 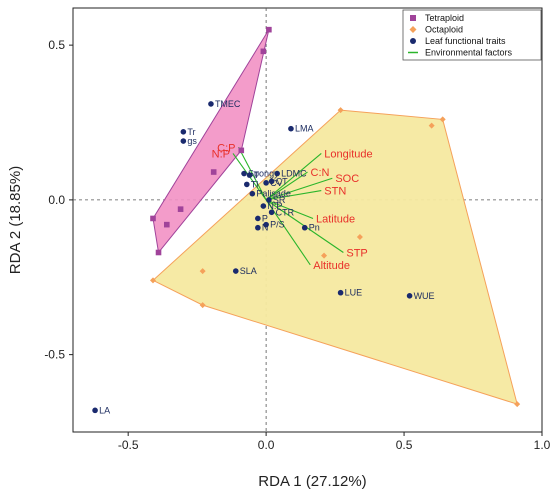 What do you see at coordinates (294, 174) in the screenshot?
I see `trait-label: LDMC` at bounding box center [294, 174].